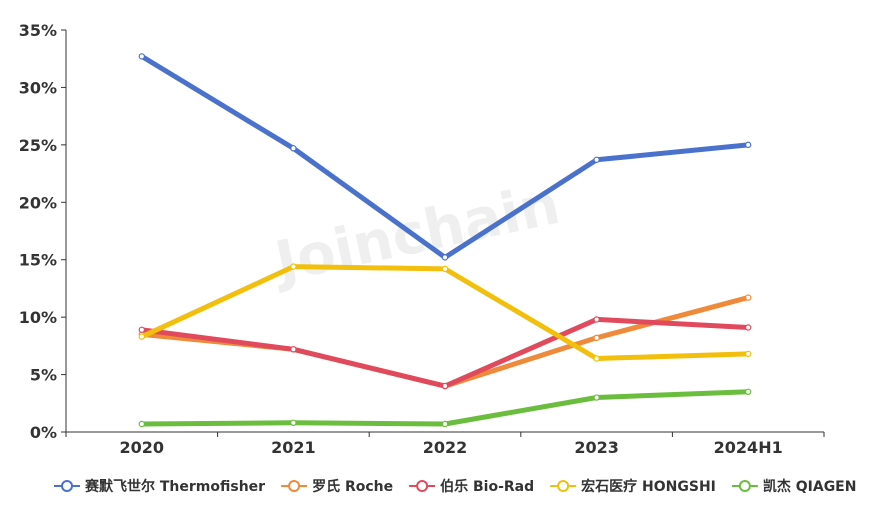  I want to click on legend-label: 伯乐 Bio-Rad, so click(487, 486).